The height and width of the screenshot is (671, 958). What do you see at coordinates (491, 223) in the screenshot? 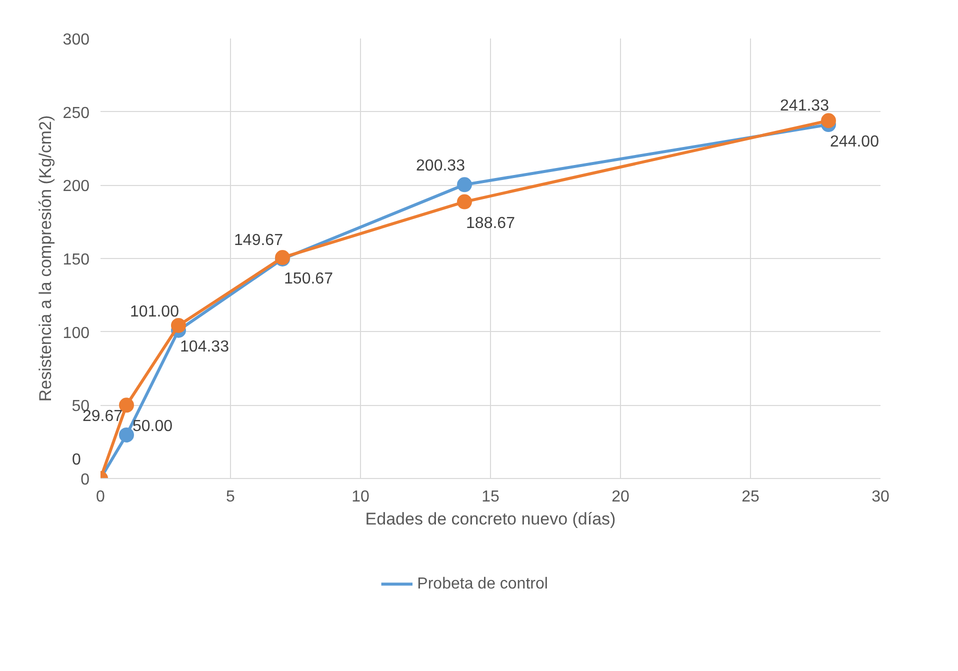
I see `data-label: 188.67` at bounding box center [491, 223].